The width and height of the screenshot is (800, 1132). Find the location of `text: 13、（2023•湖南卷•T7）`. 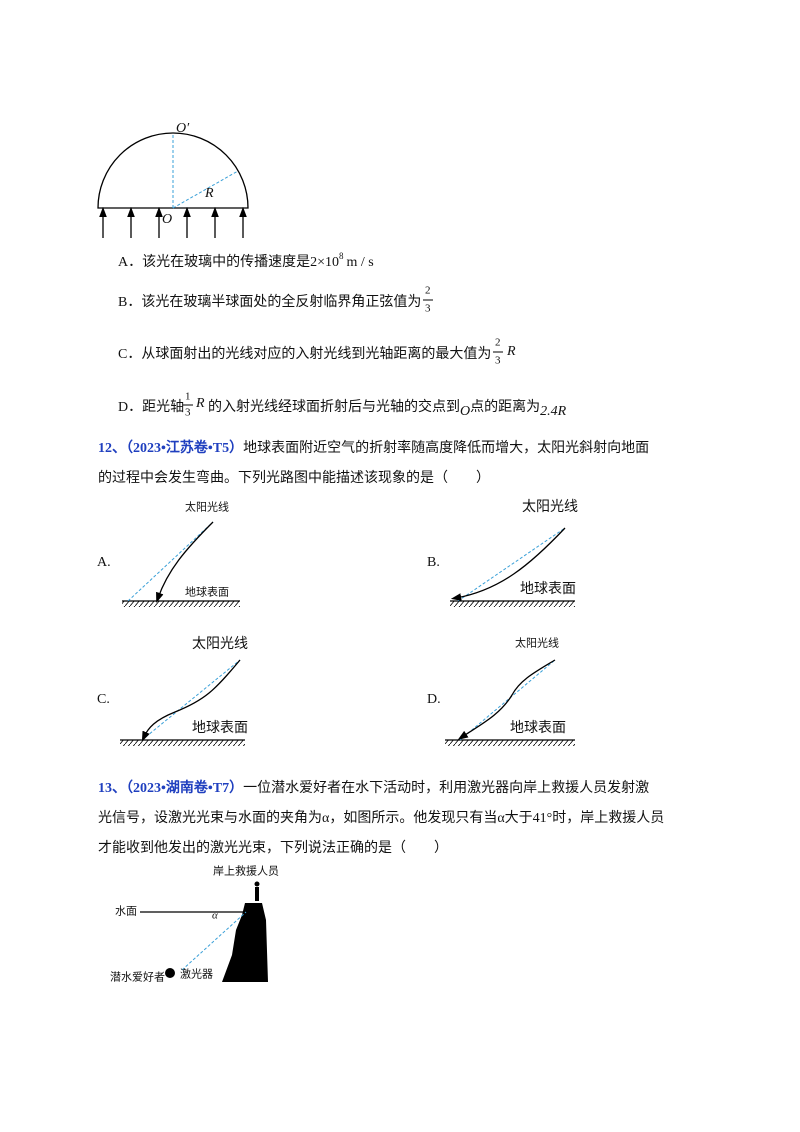

text: 13、（2023•湖南卷•T7） is located at coordinates (170, 787).